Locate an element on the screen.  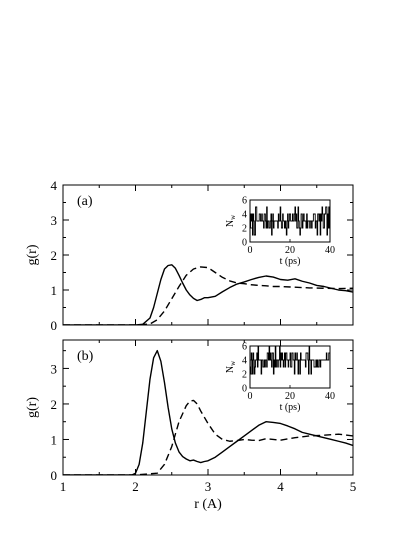
x-tick-label: 2 is located at coordinates (135, 486).